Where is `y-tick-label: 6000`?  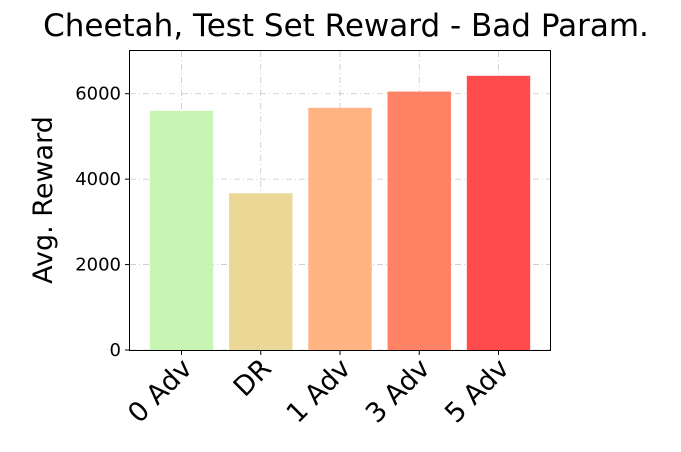
y-tick-label: 6000 is located at coordinates (98, 94).